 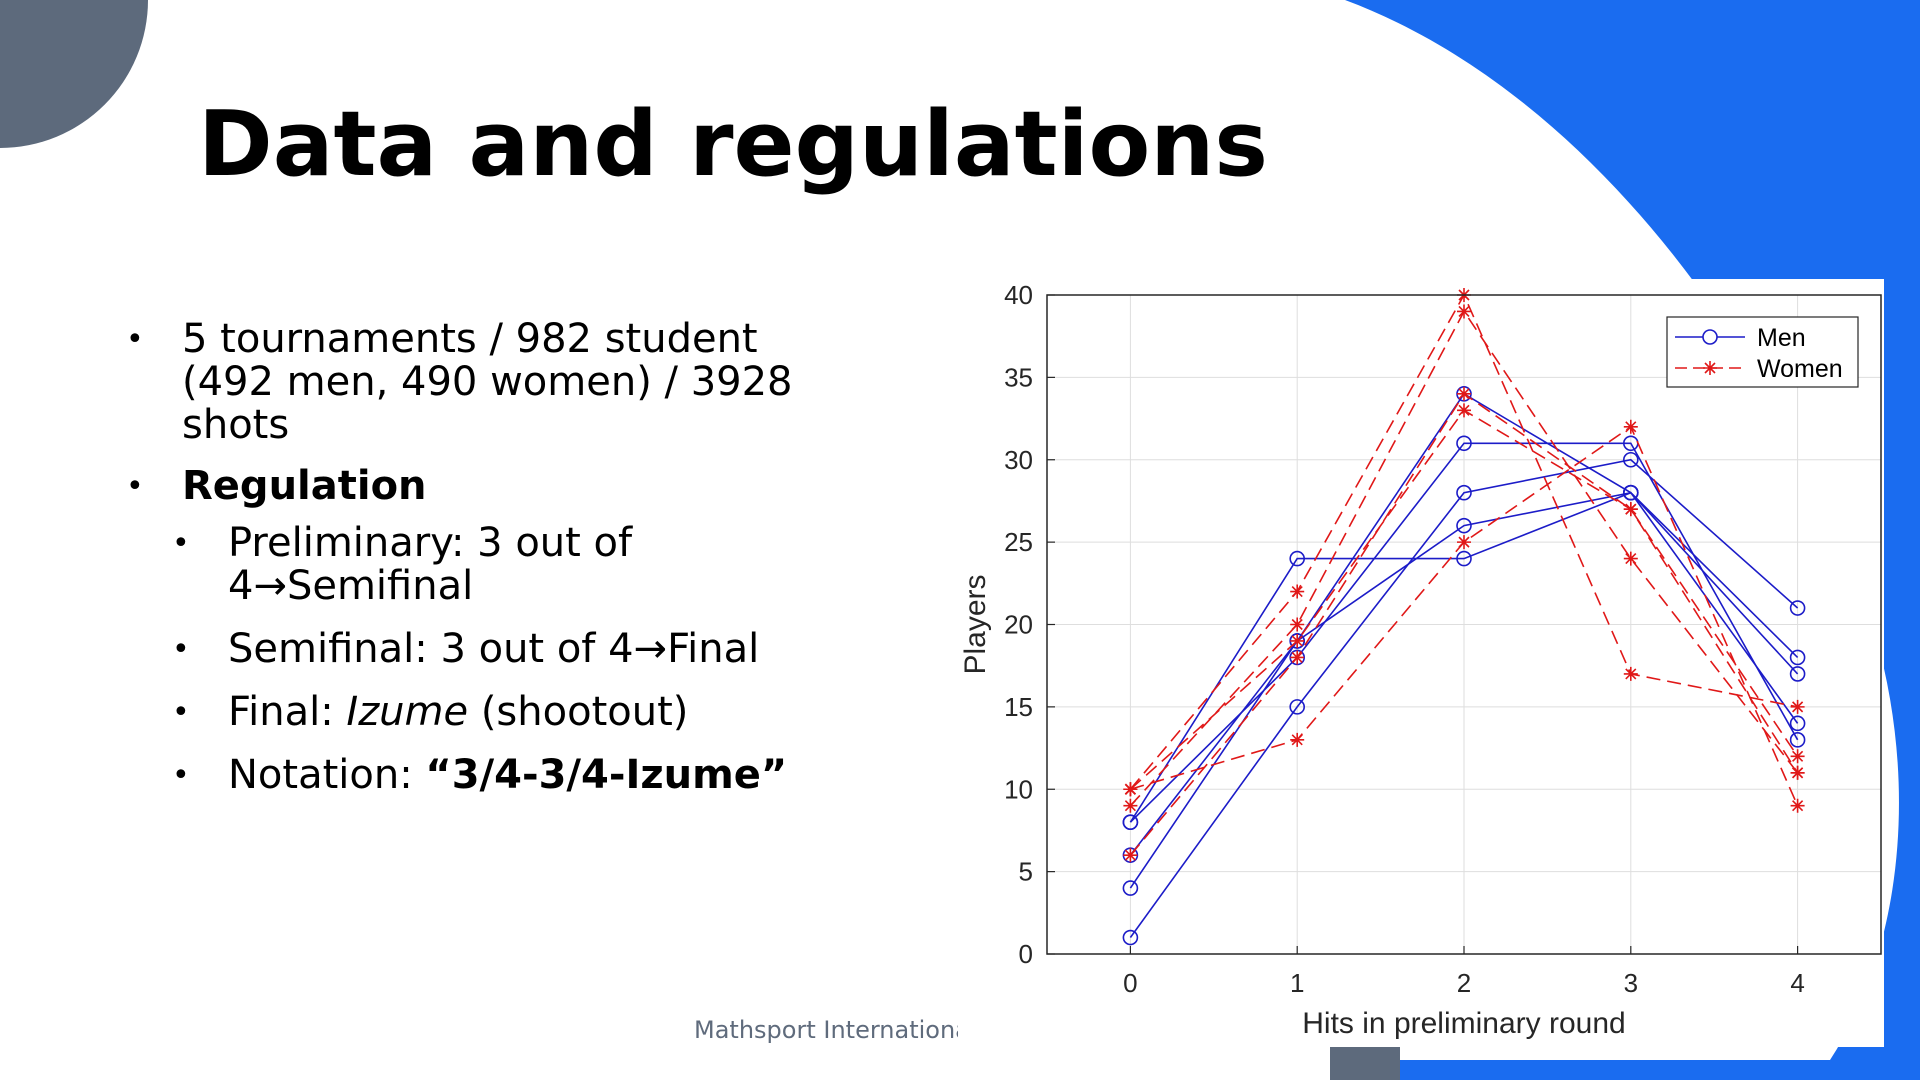 What do you see at coordinates (1463, 1023) in the screenshot?
I see `x-axis-label: Hits in preliminary round` at bounding box center [1463, 1023].